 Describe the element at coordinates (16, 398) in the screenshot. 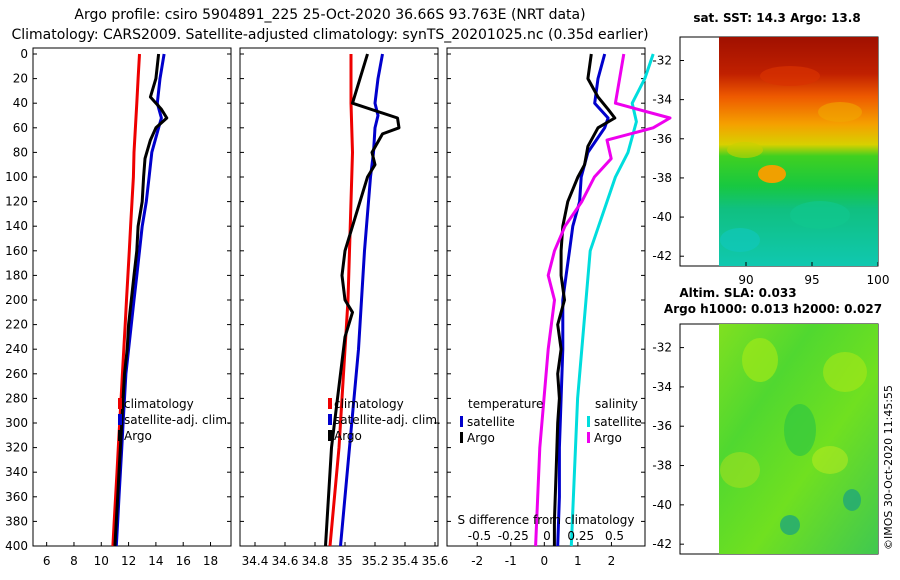

I see `depth-tick-label: 280` at that location.